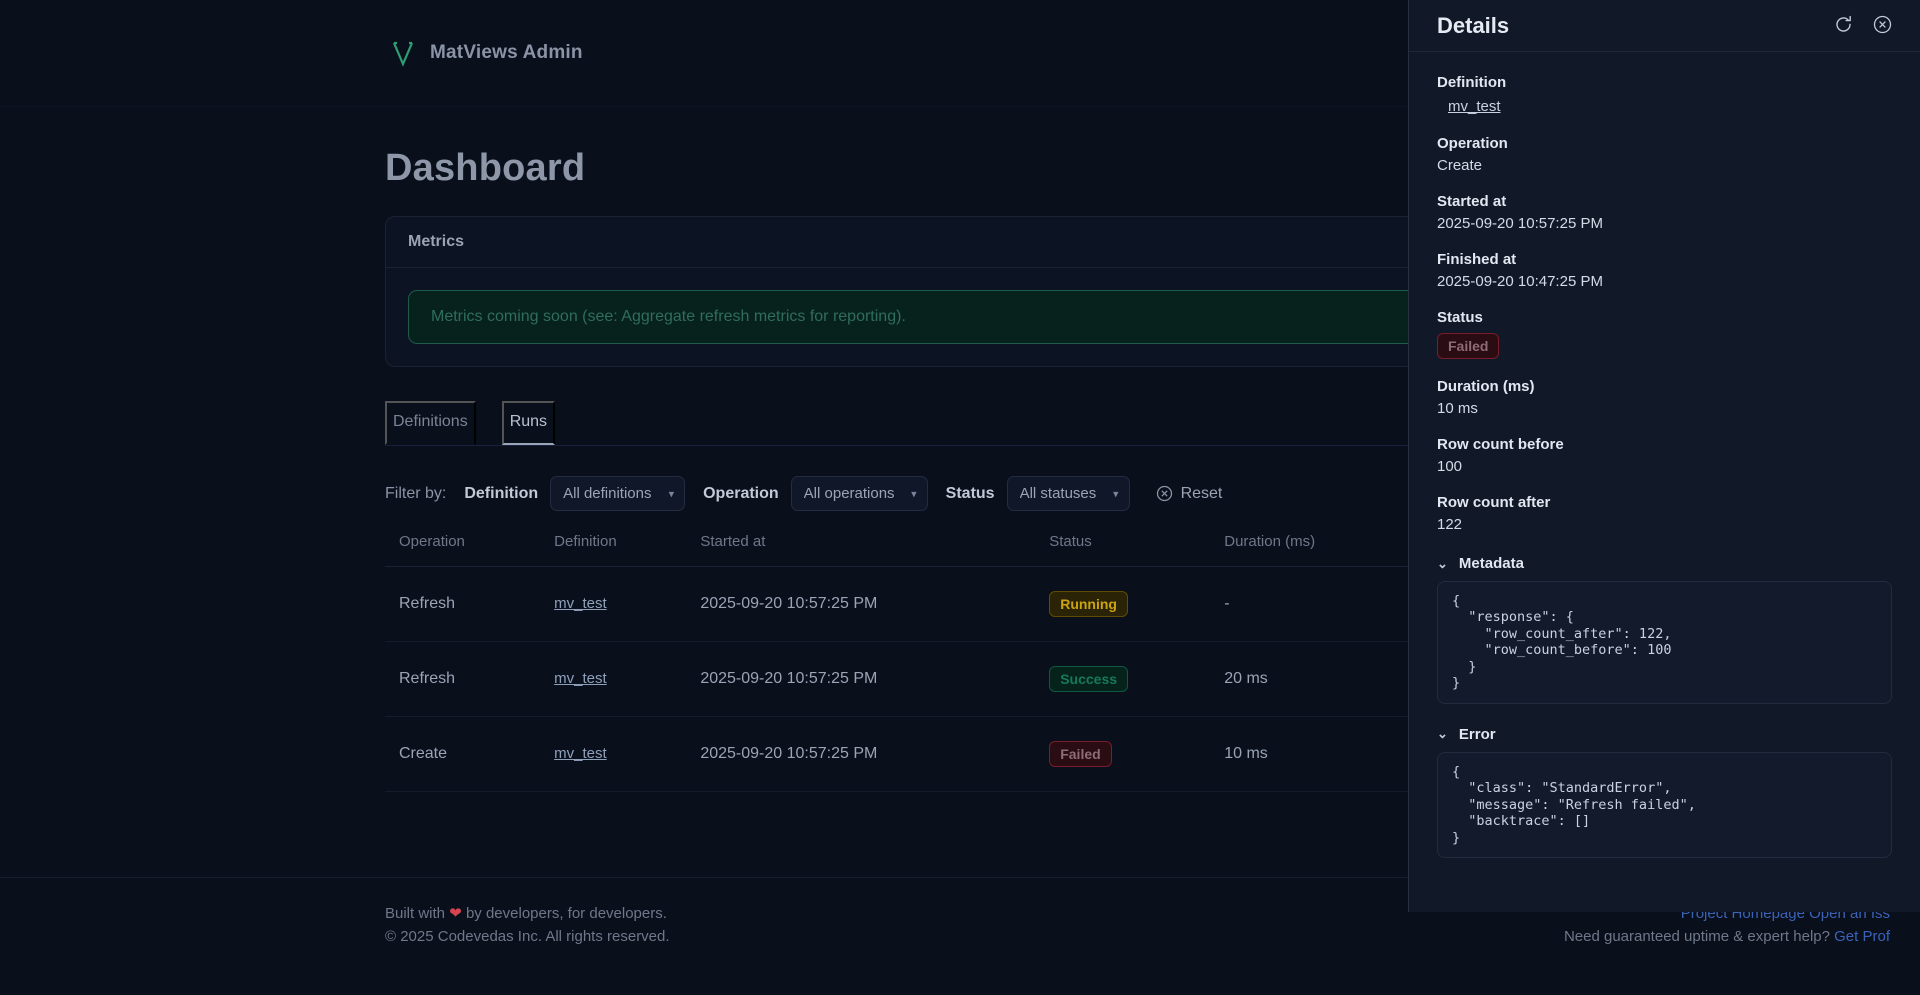 This screenshot has height=995, width=1920. What do you see at coordinates (1491, 563) in the screenshot?
I see `metadata-section-title: Metadata` at bounding box center [1491, 563].